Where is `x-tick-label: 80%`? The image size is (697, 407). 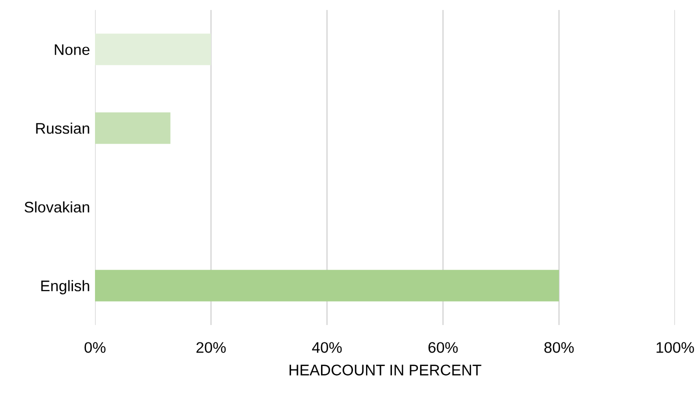 x-tick-label: 80% is located at coordinates (559, 347).